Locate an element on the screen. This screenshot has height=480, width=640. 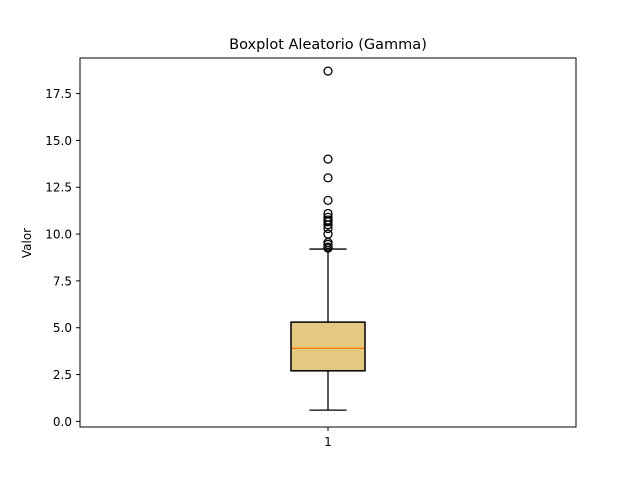
y-tick-label: 10.0 is located at coordinates (58, 235).